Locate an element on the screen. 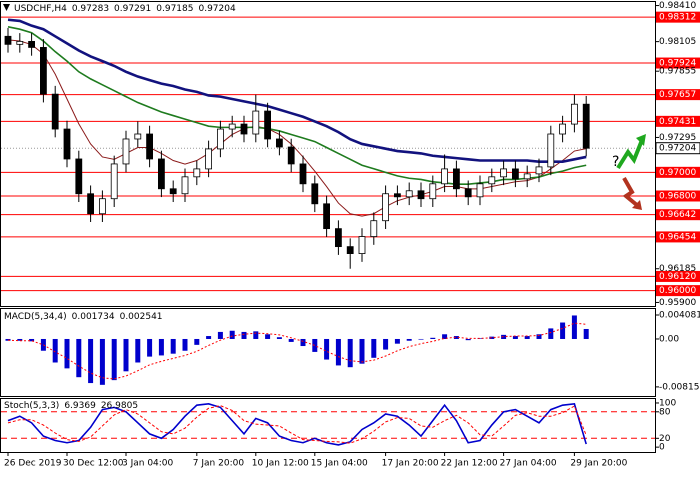  x-tick-label: 10 Jan 12:00 is located at coordinates (280, 464).